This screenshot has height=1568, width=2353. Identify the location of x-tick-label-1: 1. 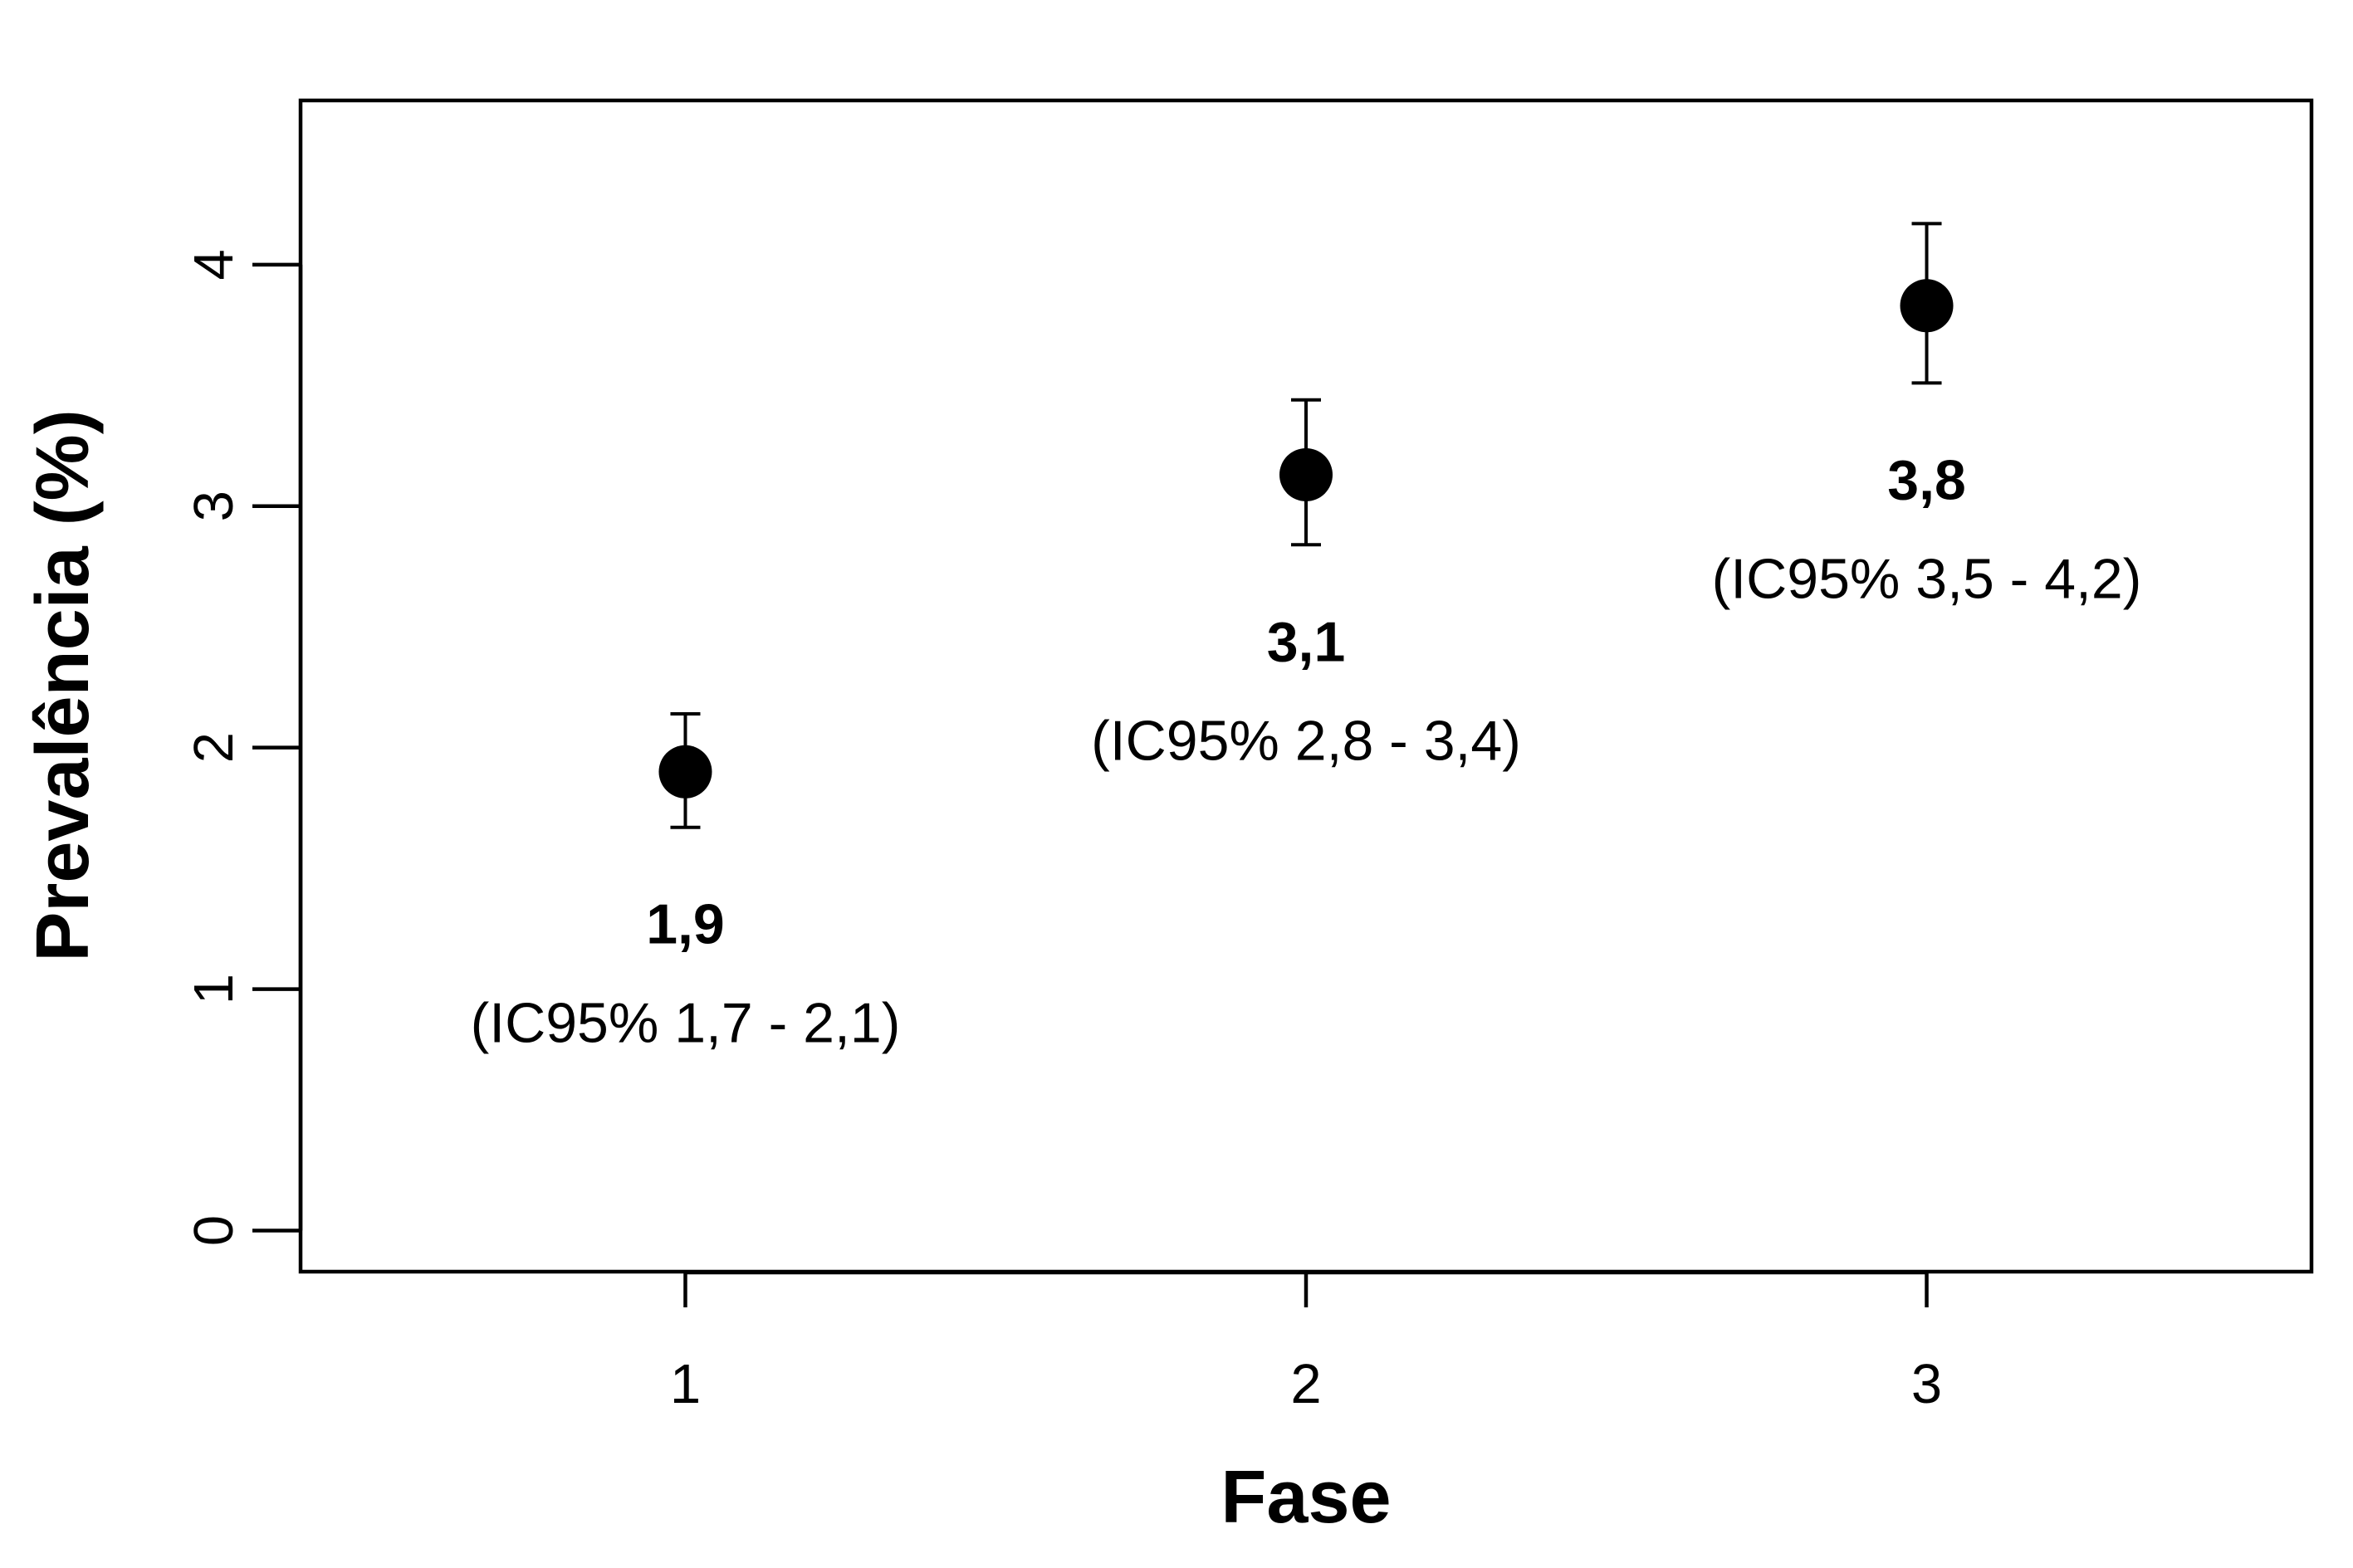
(686, 1384).